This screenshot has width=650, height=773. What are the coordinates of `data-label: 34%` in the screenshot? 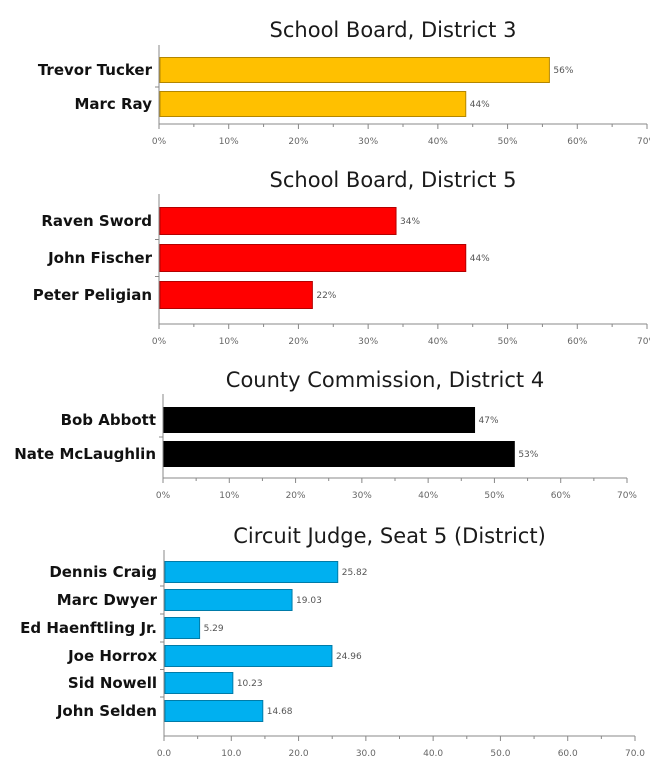 It's located at (410, 222).